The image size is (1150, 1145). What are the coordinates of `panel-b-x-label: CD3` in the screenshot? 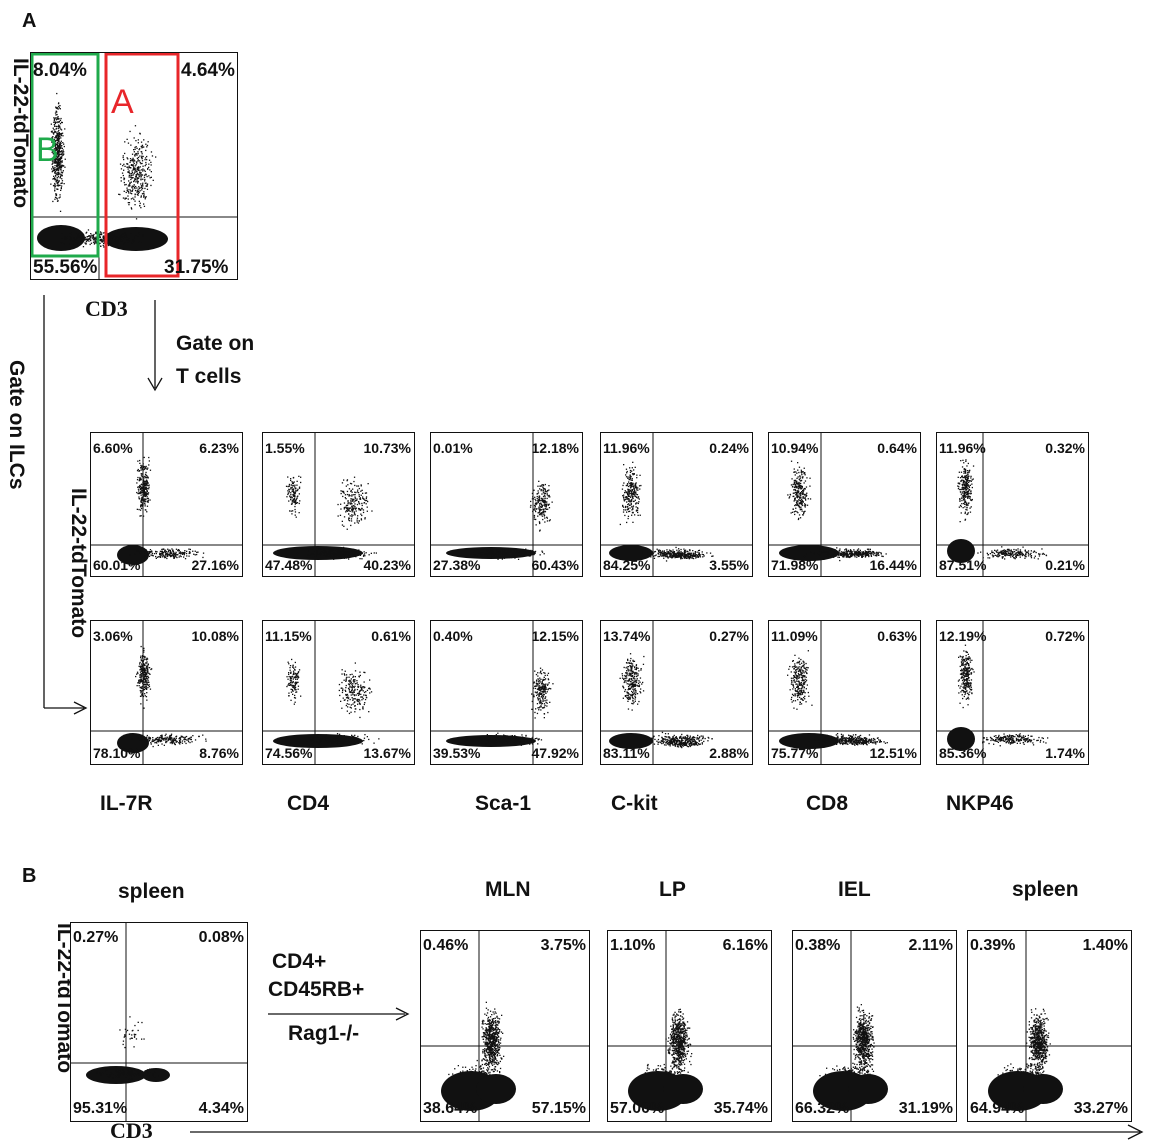 It's located at (131, 1130).